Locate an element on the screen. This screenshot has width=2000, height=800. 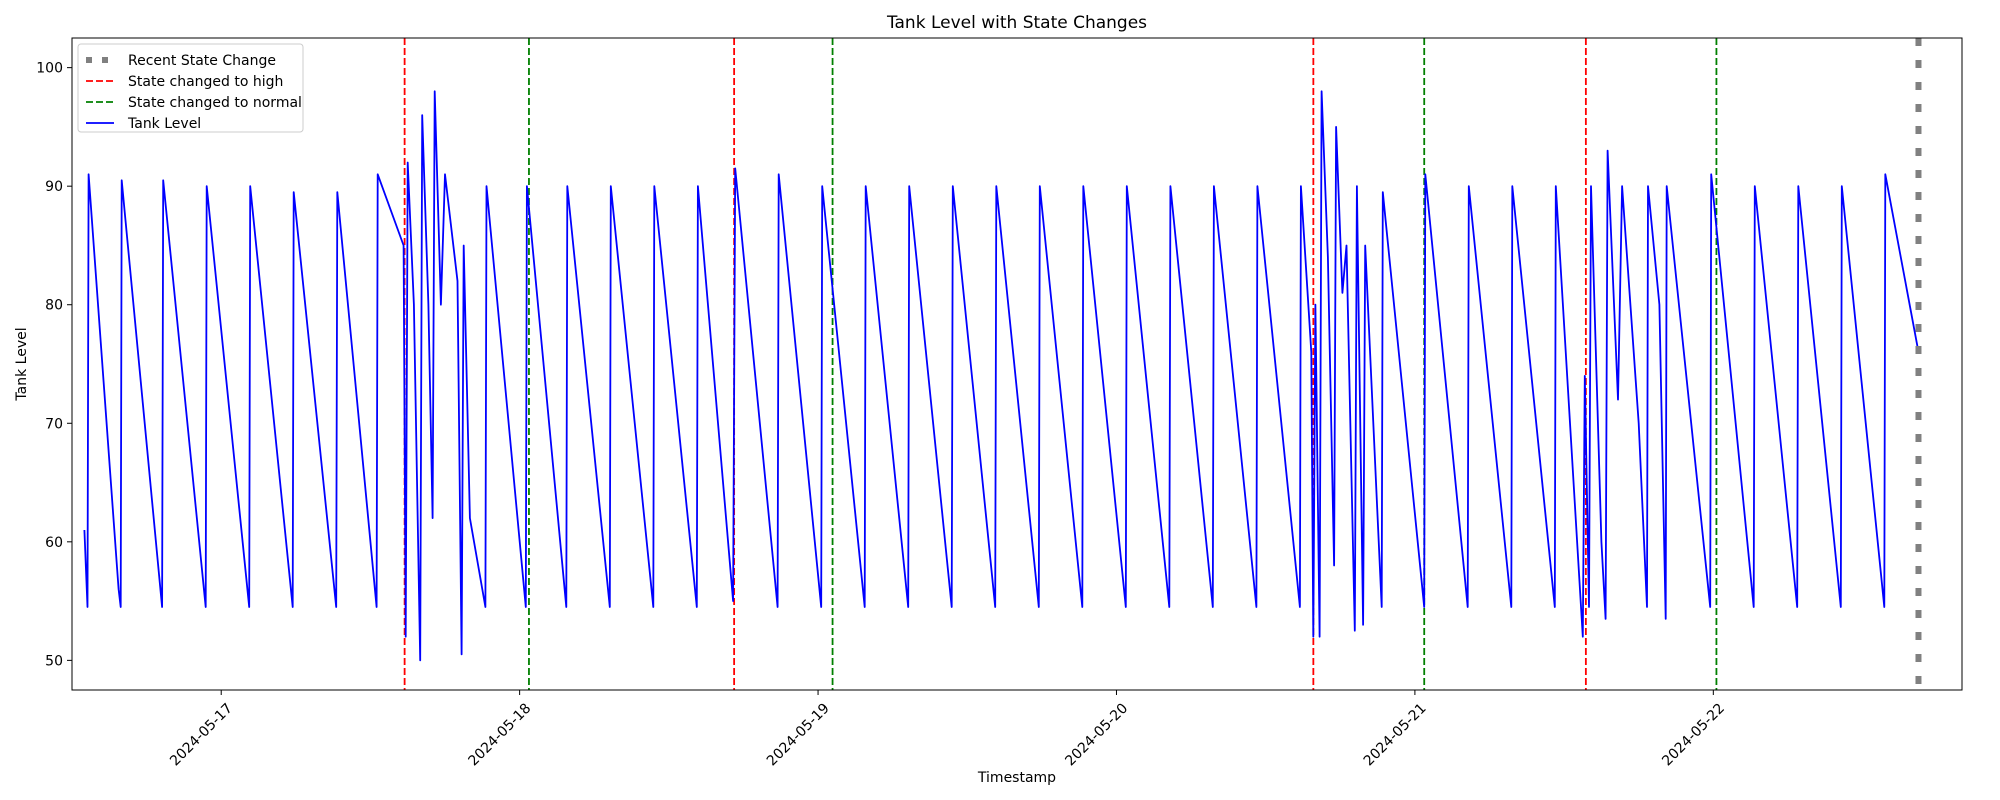
x-tick-label: 2024-05-19 is located at coordinates (798, 734).